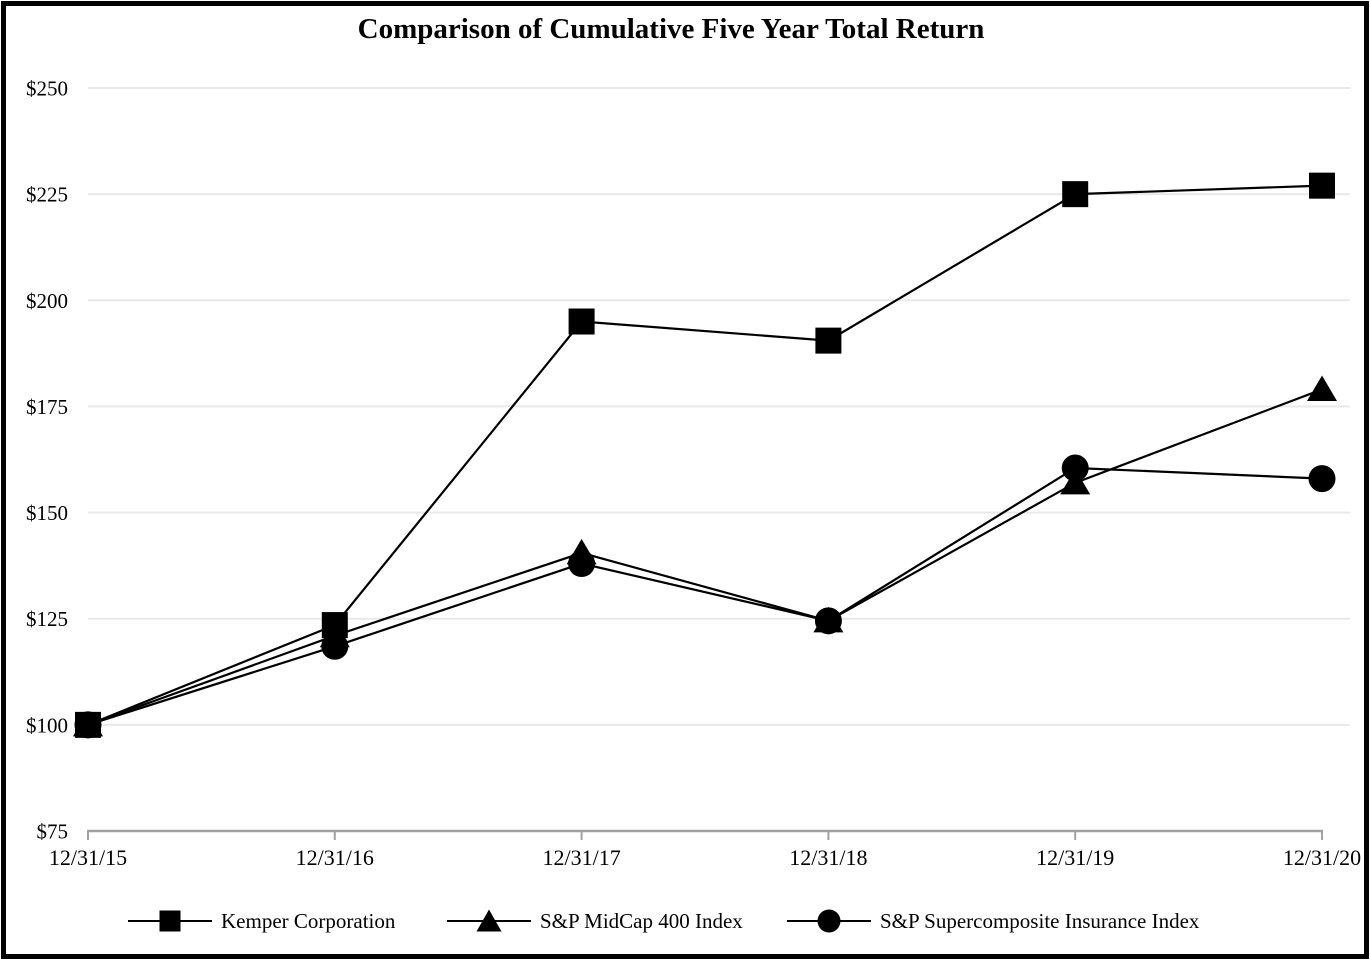 This screenshot has width=1370, height=960. What do you see at coordinates (88, 857) in the screenshot?
I see `x-axis-tick-label: 12/31/15` at bounding box center [88, 857].